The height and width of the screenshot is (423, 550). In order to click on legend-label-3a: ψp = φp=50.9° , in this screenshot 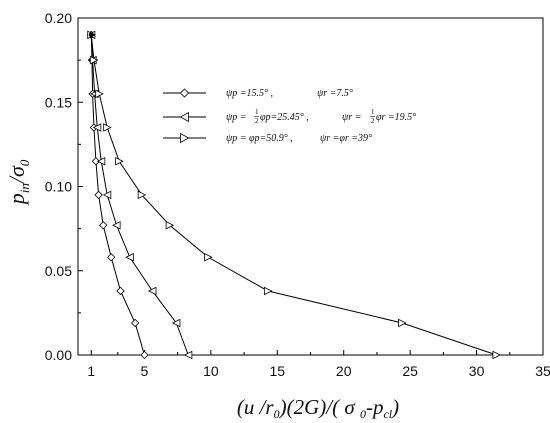, I will do `click(259, 138)`.